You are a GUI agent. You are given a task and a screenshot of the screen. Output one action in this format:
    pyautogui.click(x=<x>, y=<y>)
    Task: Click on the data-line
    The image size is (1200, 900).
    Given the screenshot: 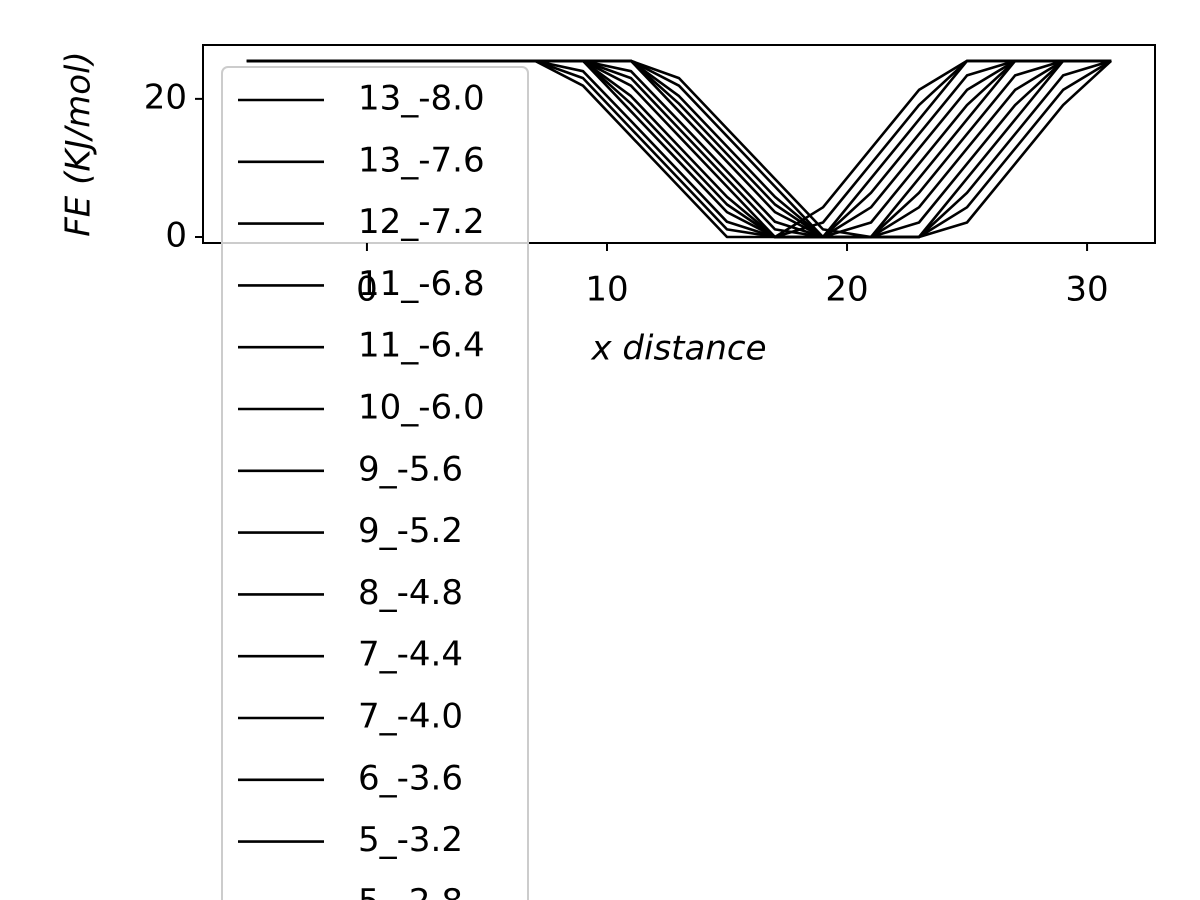 What is the action you would take?
    pyautogui.click(x=679, y=149)
    